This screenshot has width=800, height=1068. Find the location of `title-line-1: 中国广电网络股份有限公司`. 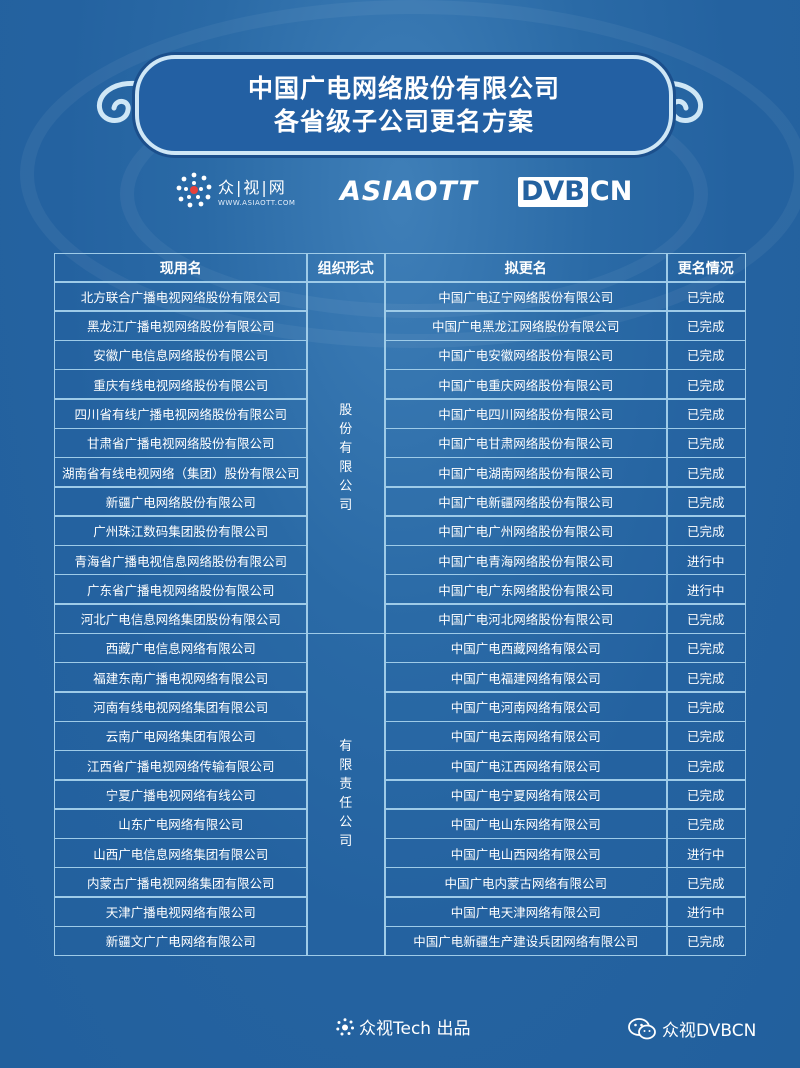

title-line-1: 中国广电网络股份有限公司 is located at coordinates (403, 88).